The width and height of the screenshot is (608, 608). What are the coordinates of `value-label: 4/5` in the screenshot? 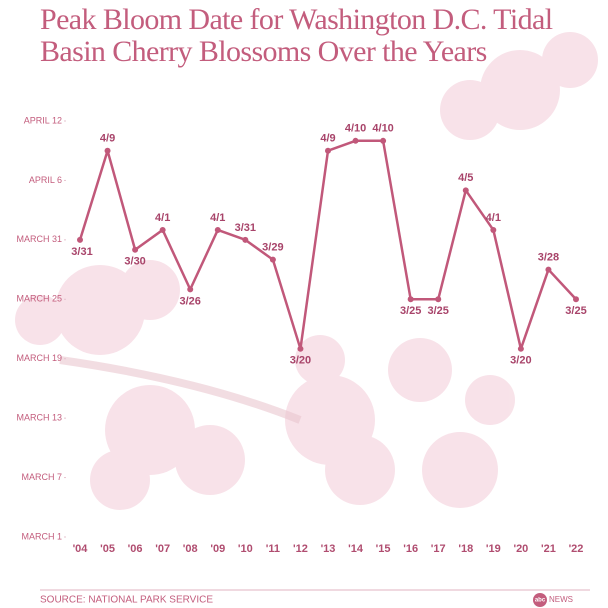 It's located at (465, 178).